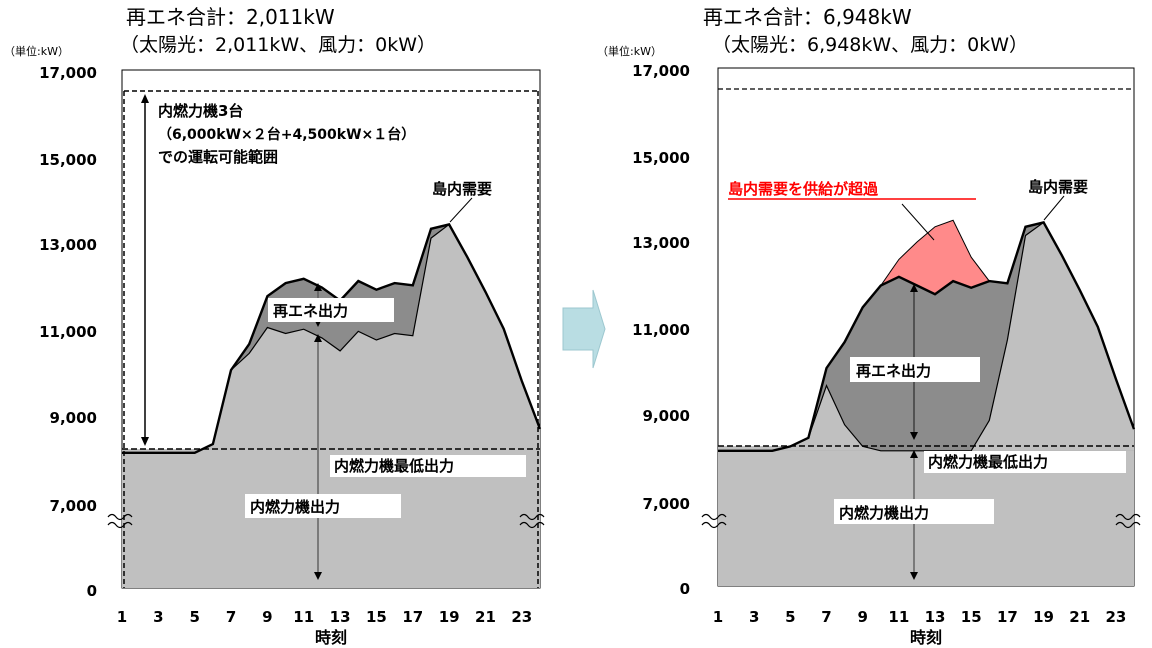  Describe the element at coordinates (803, 189) in the screenshot. I see `right-surplus-label: 島内需要を供給が超過` at that location.